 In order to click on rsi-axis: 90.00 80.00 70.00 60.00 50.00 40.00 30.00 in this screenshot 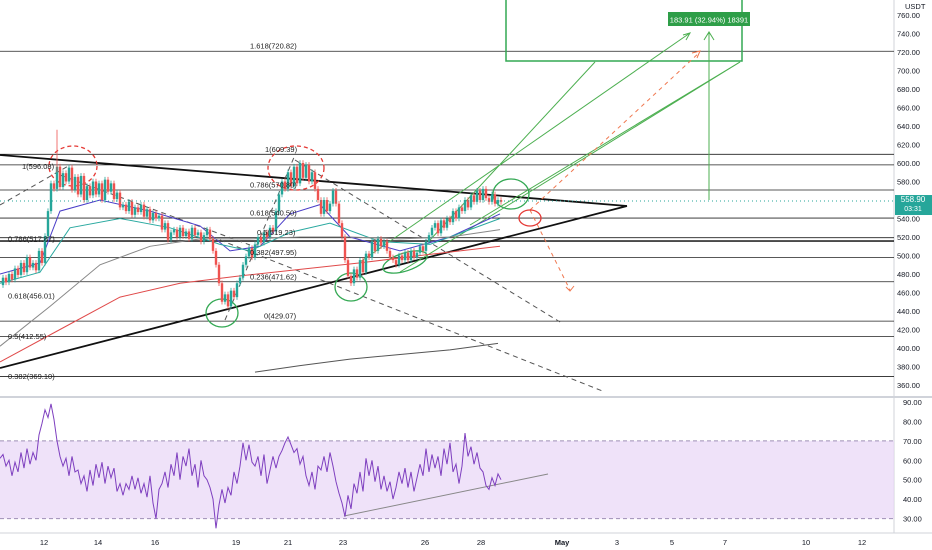, I will do `click(912, 461)`.